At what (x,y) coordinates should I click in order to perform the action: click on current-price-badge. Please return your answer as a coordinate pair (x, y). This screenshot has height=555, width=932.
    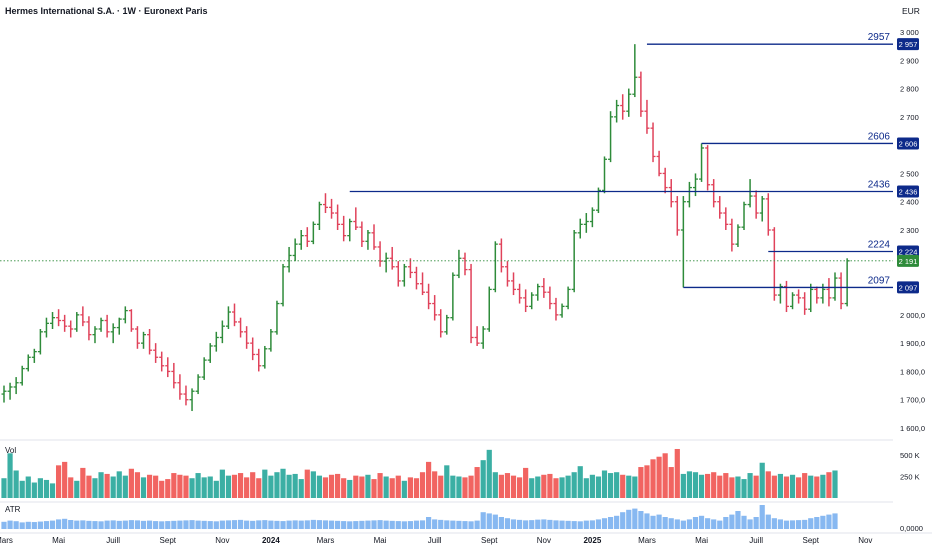
    Looking at the image, I should click on (908, 260).